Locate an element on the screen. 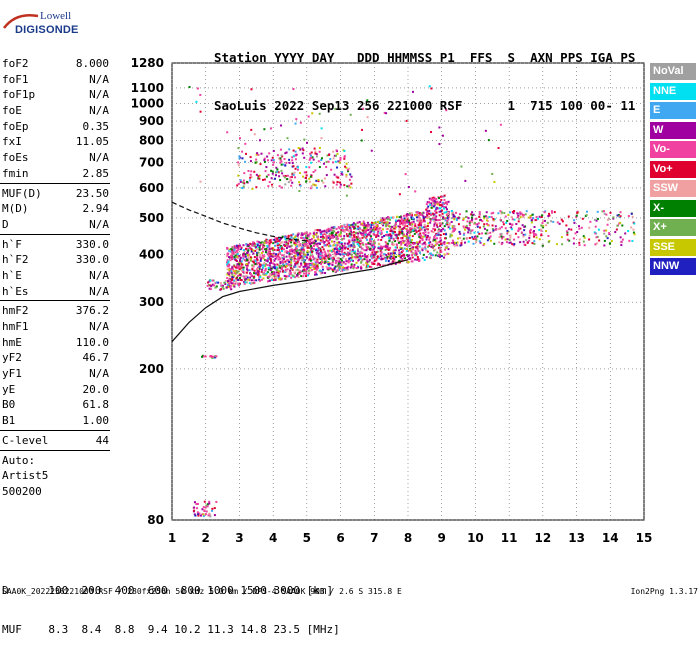 The width and height of the screenshot is (700, 649). x-tick-label: 11 is located at coordinates (509, 538).